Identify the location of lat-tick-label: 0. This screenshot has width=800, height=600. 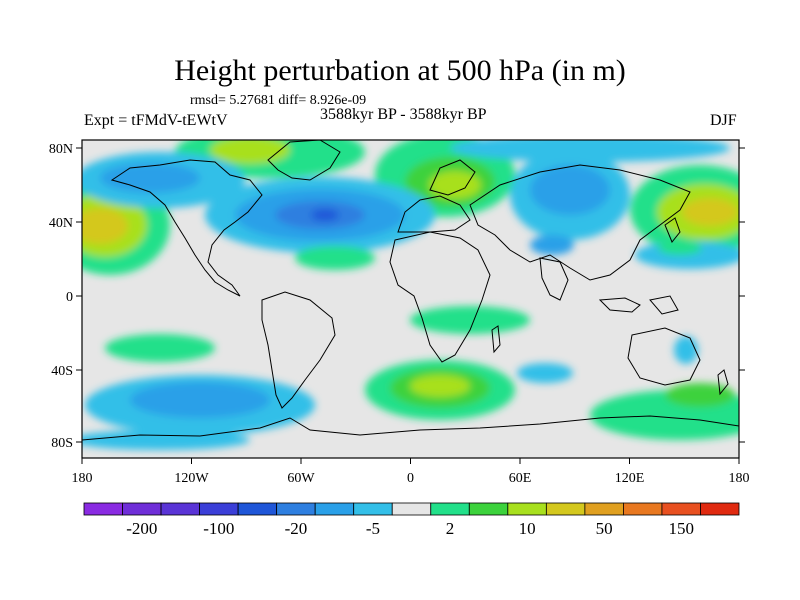
(69, 297).